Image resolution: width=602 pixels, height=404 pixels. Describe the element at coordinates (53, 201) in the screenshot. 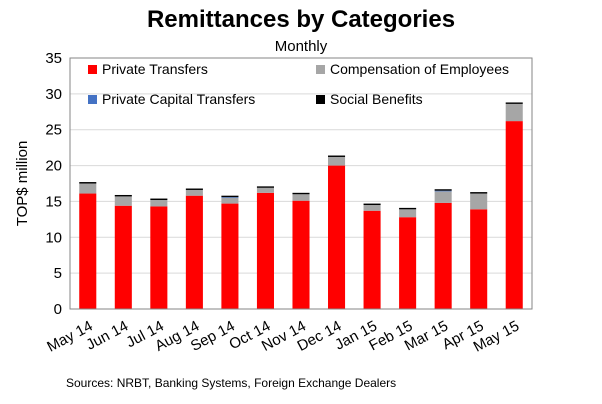

I see `y-tick-label: 15` at that location.